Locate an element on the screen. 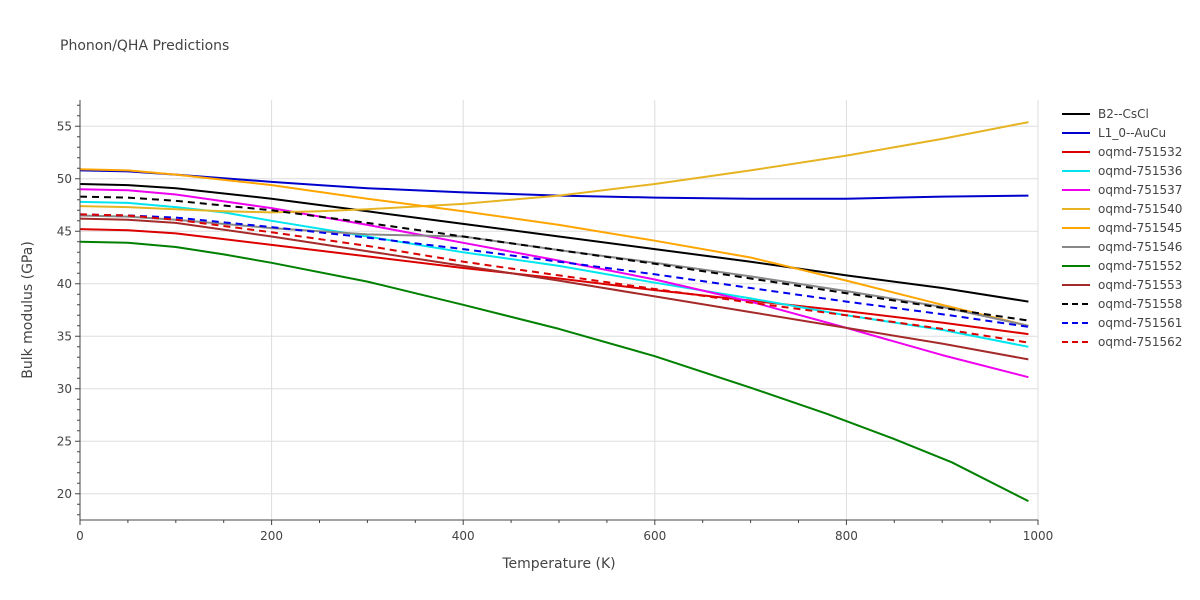 This screenshot has height=600, width=1200. x-tick-label: 1000 is located at coordinates (1038, 536).